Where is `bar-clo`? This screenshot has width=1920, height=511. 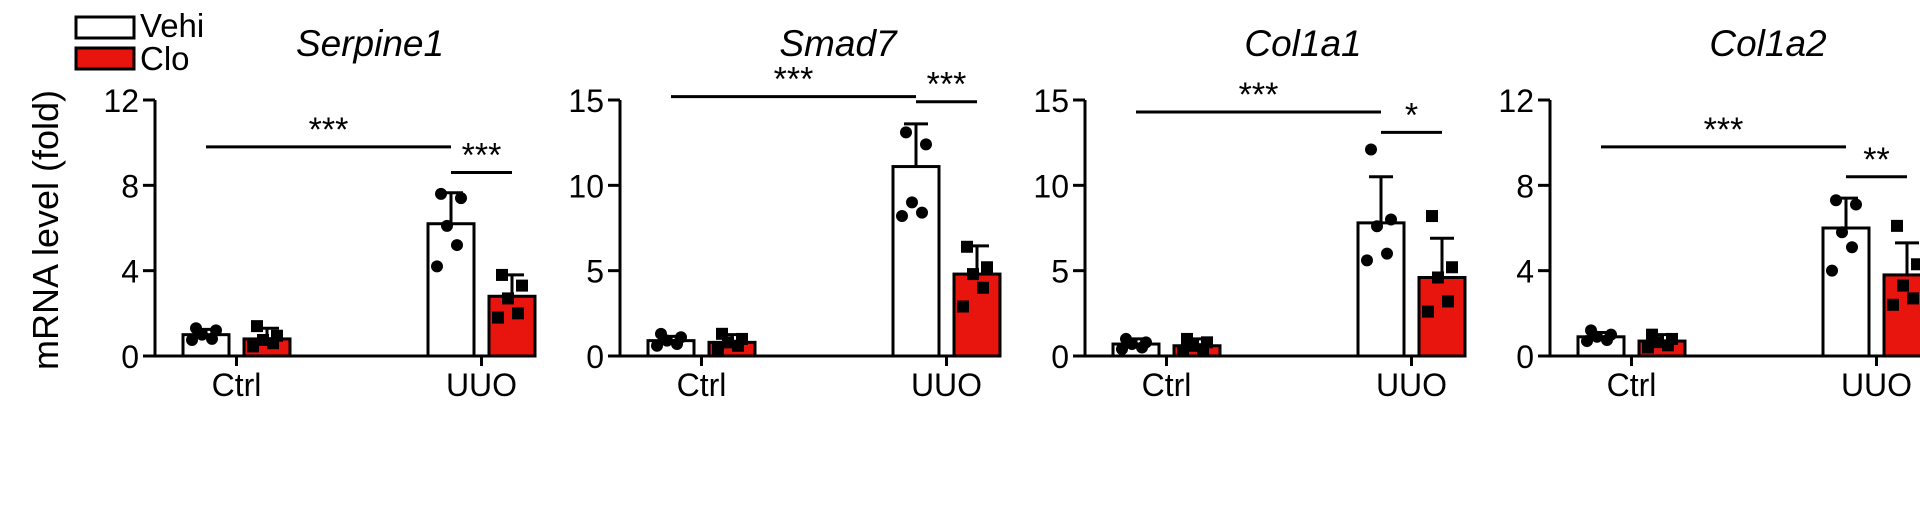 bar-clo is located at coordinates (512, 326).